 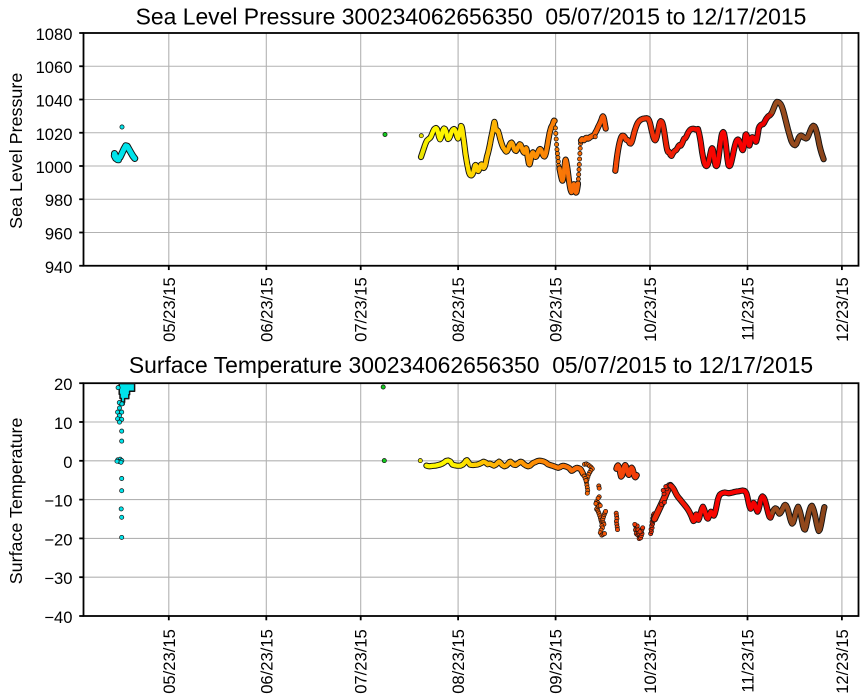 What do you see at coordinates (67, 462) in the screenshot?
I see `svg-text: 0` at bounding box center [67, 462].